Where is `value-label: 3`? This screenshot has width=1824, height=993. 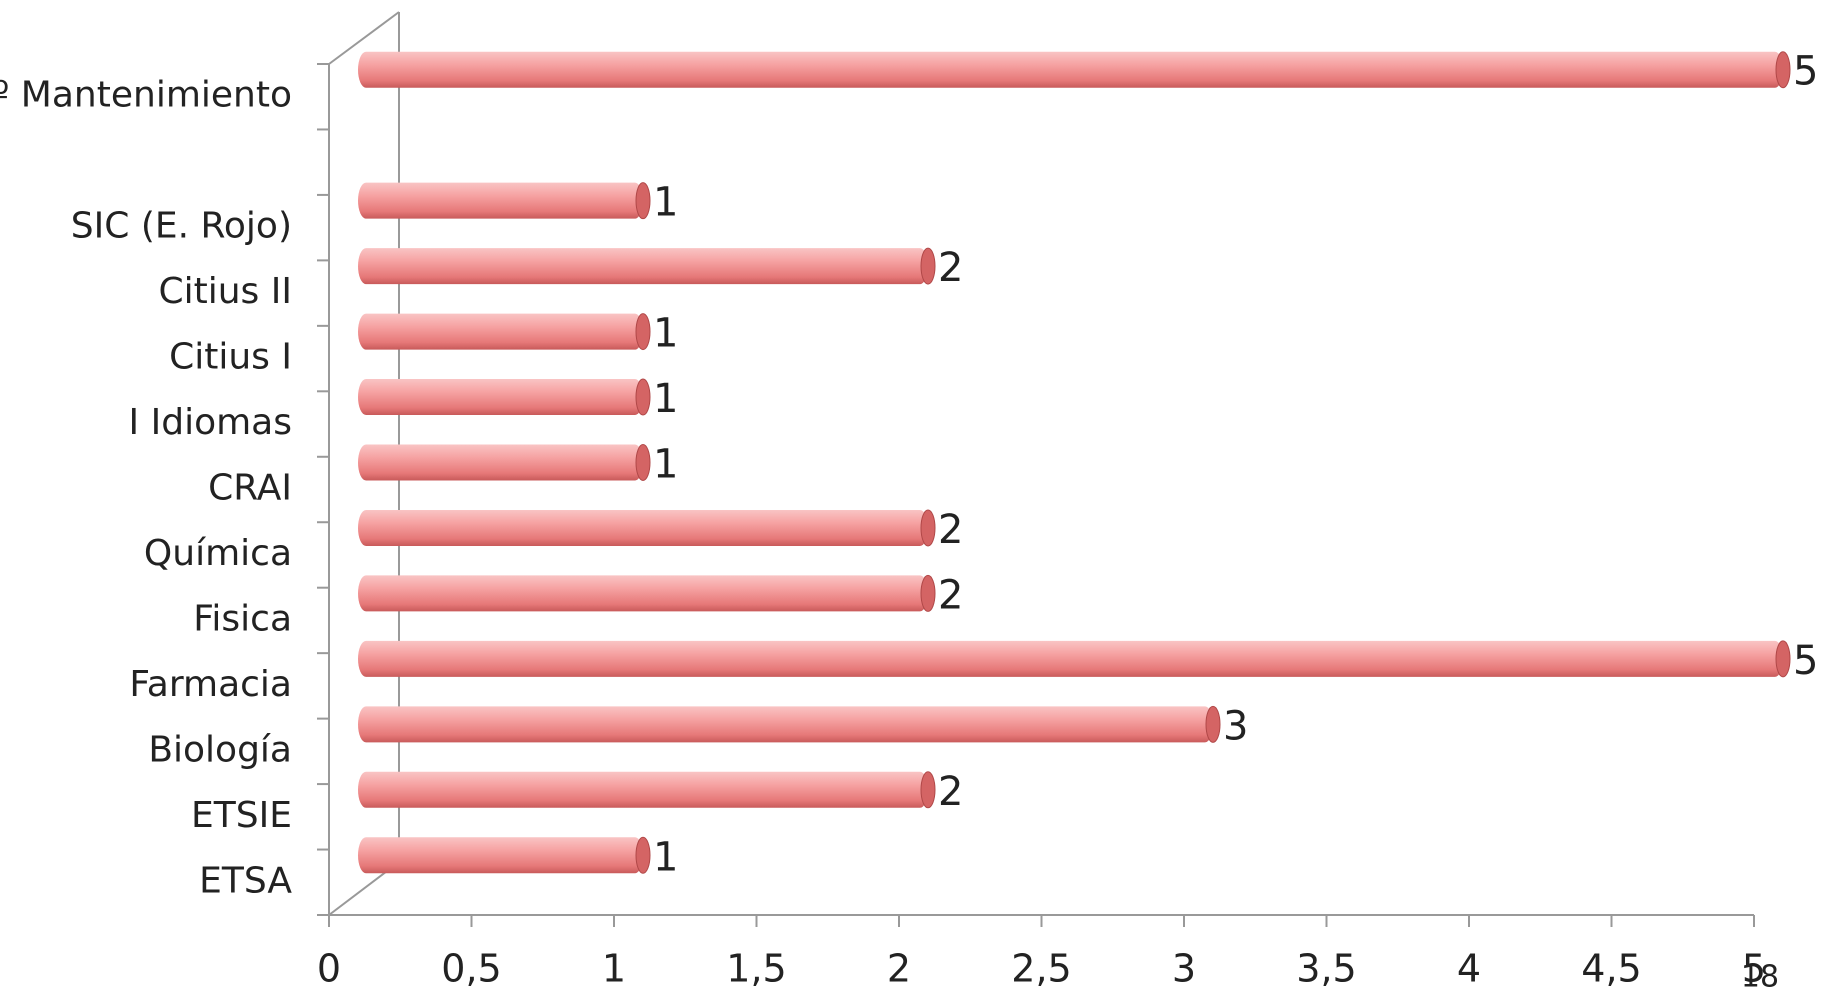 value-label: 3 is located at coordinates (1235, 726).